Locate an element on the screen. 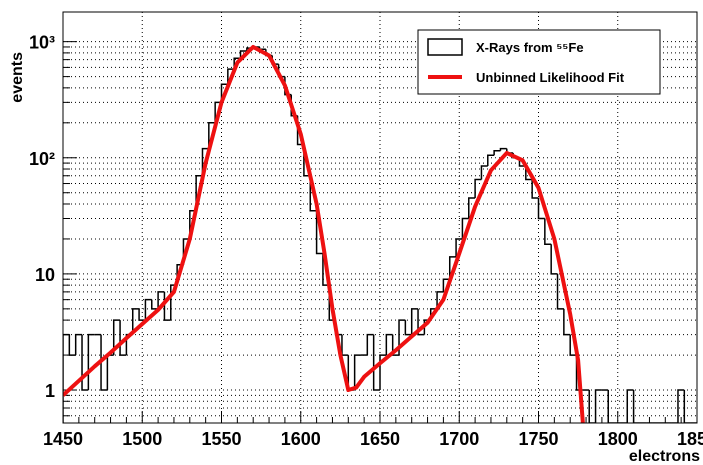 The width and height of the screenshot is (703, 465). y-tick-label: 10² is located at coordinates (42, 159).